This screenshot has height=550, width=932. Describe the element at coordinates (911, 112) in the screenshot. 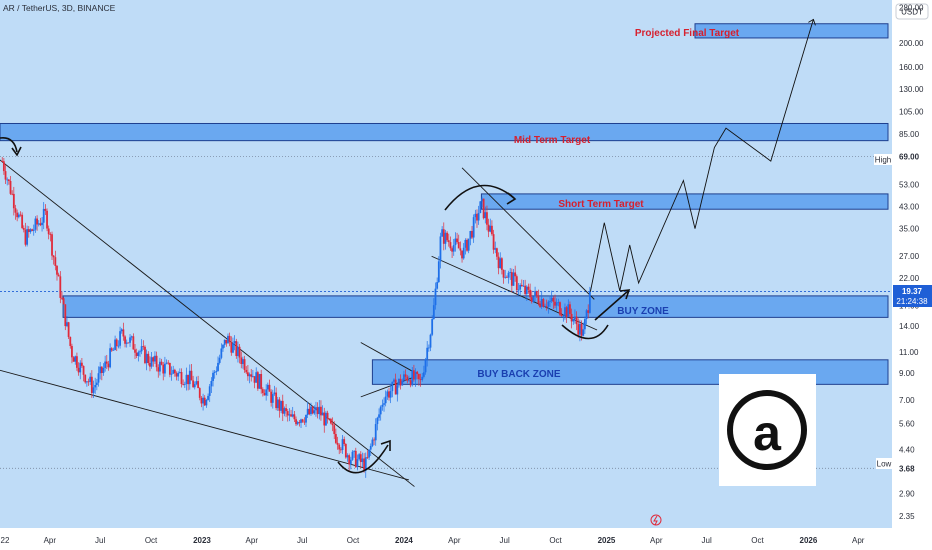

I see `price-tick-4: 105.00` at that location.